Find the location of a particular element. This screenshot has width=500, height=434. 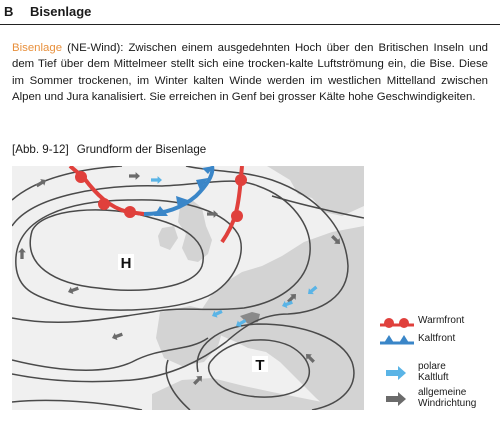

section-letter: B is located at coordinates (9, 11).